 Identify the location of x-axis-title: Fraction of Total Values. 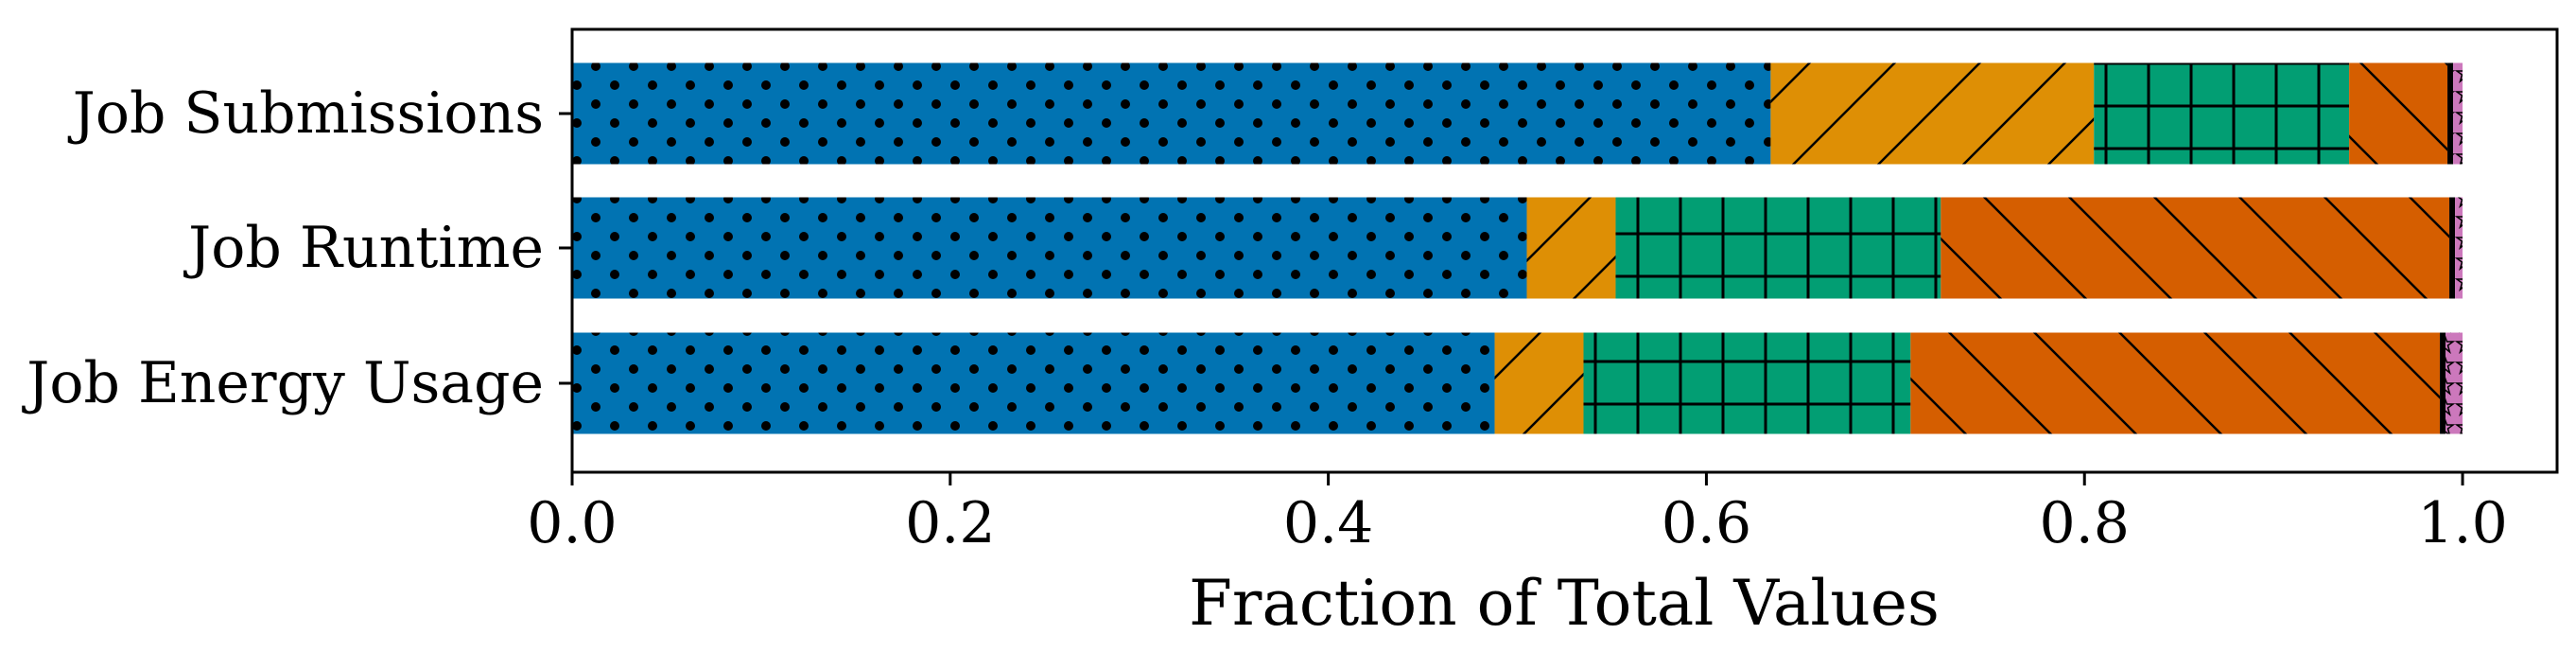
(1564, 603).